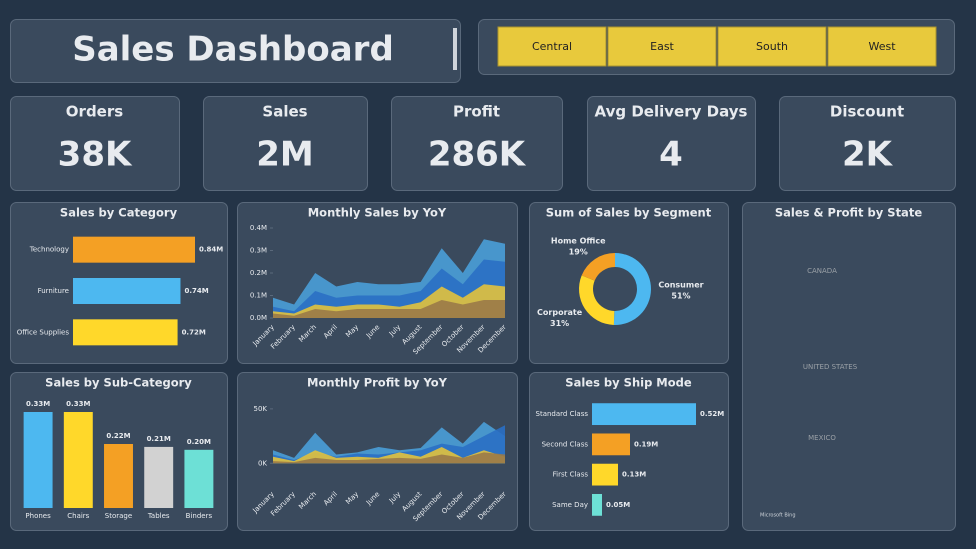 The image size is (976, 549). I want to click on kpi-value: 286K, so click(477, 155).